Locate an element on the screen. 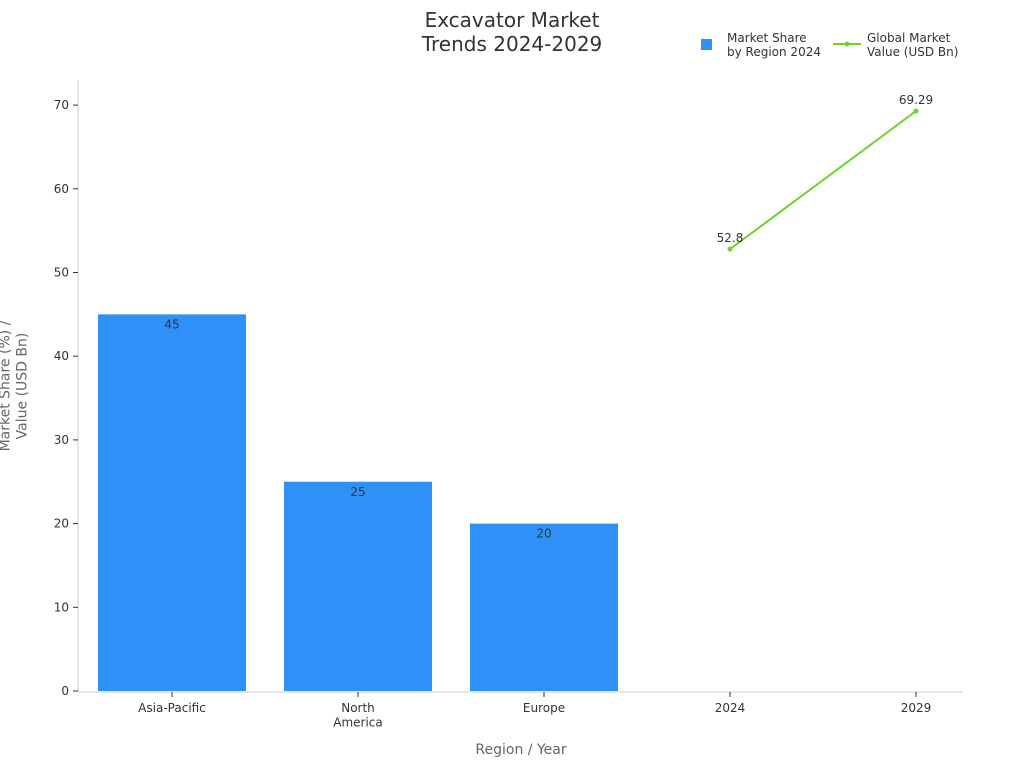 This screenshot has height=768, width=1024. bar-value-label: 45 is located at coordinates (171, 324).